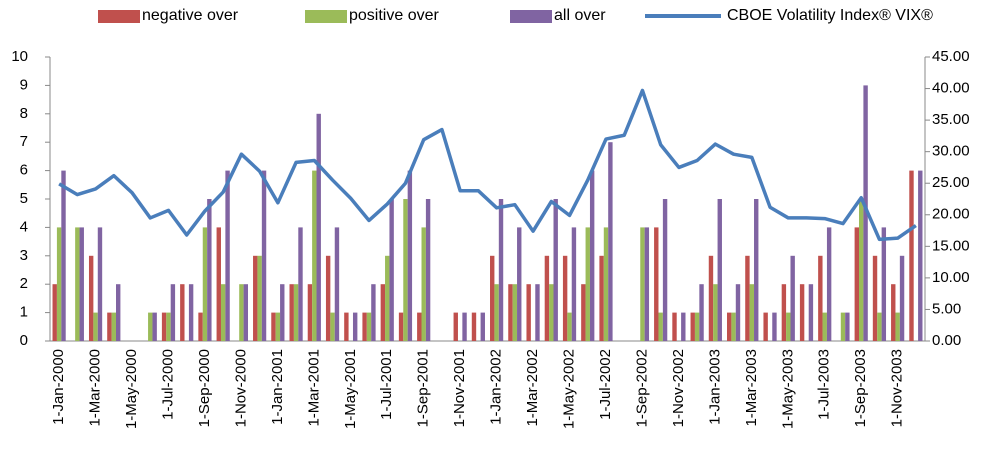 Image resolution: width=1007 pixels, height=455 pixels. Describe the element at coordinates (946, 340) in the screenshot. I see `y2-tick-label: 0.00` at that location.